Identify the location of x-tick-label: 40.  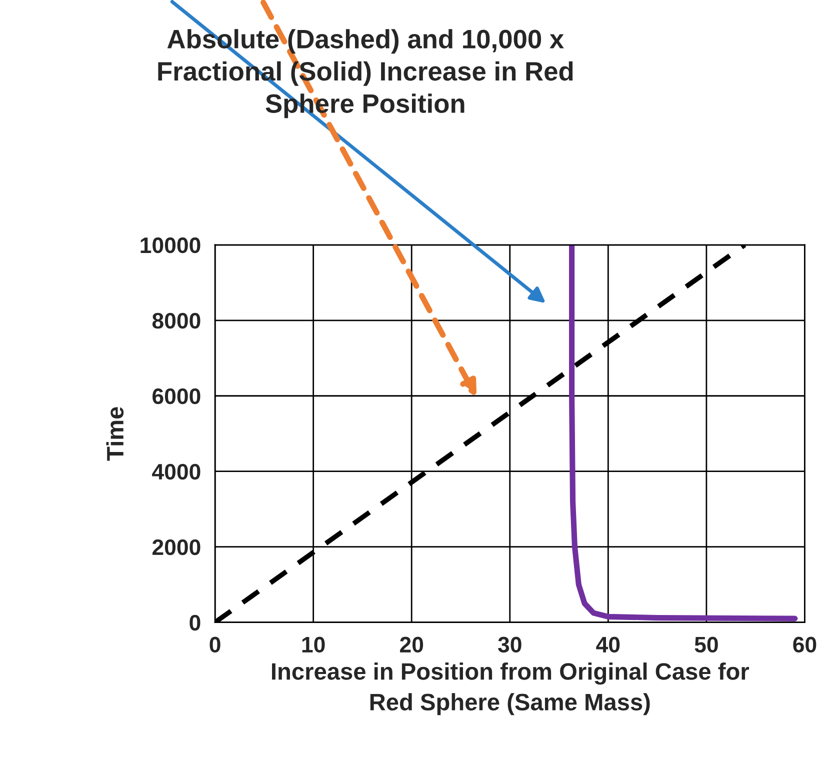
(608, 644).